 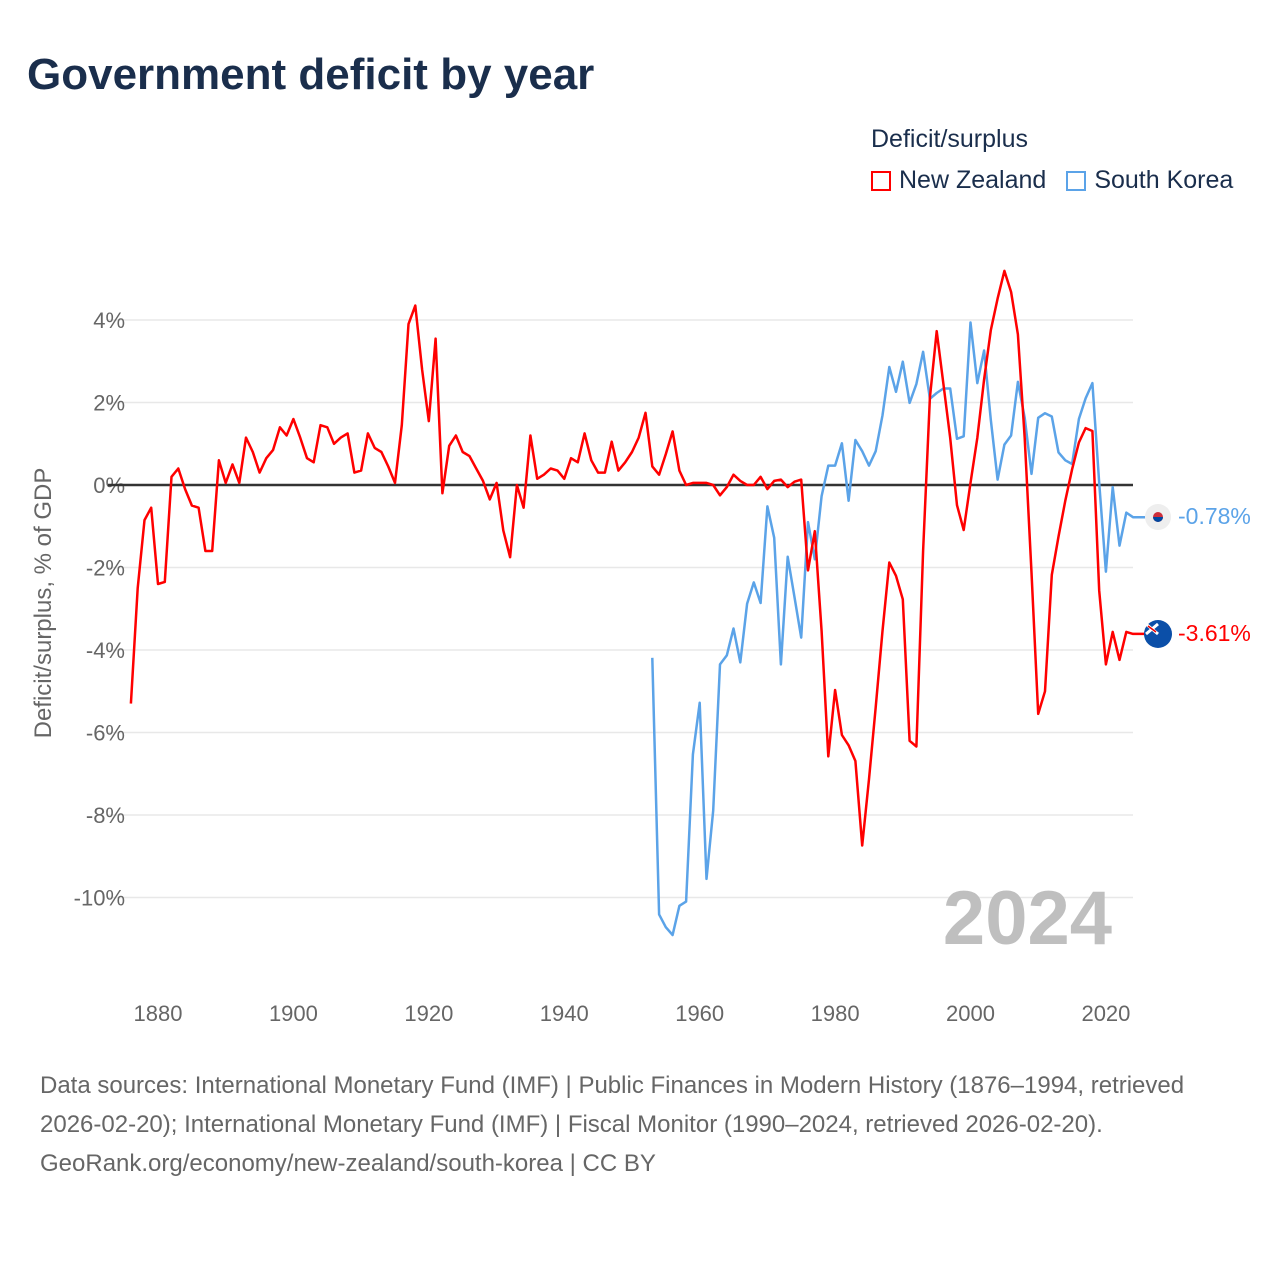 I want to click on legend-label: South Korea, so click(x=1164, y=180).